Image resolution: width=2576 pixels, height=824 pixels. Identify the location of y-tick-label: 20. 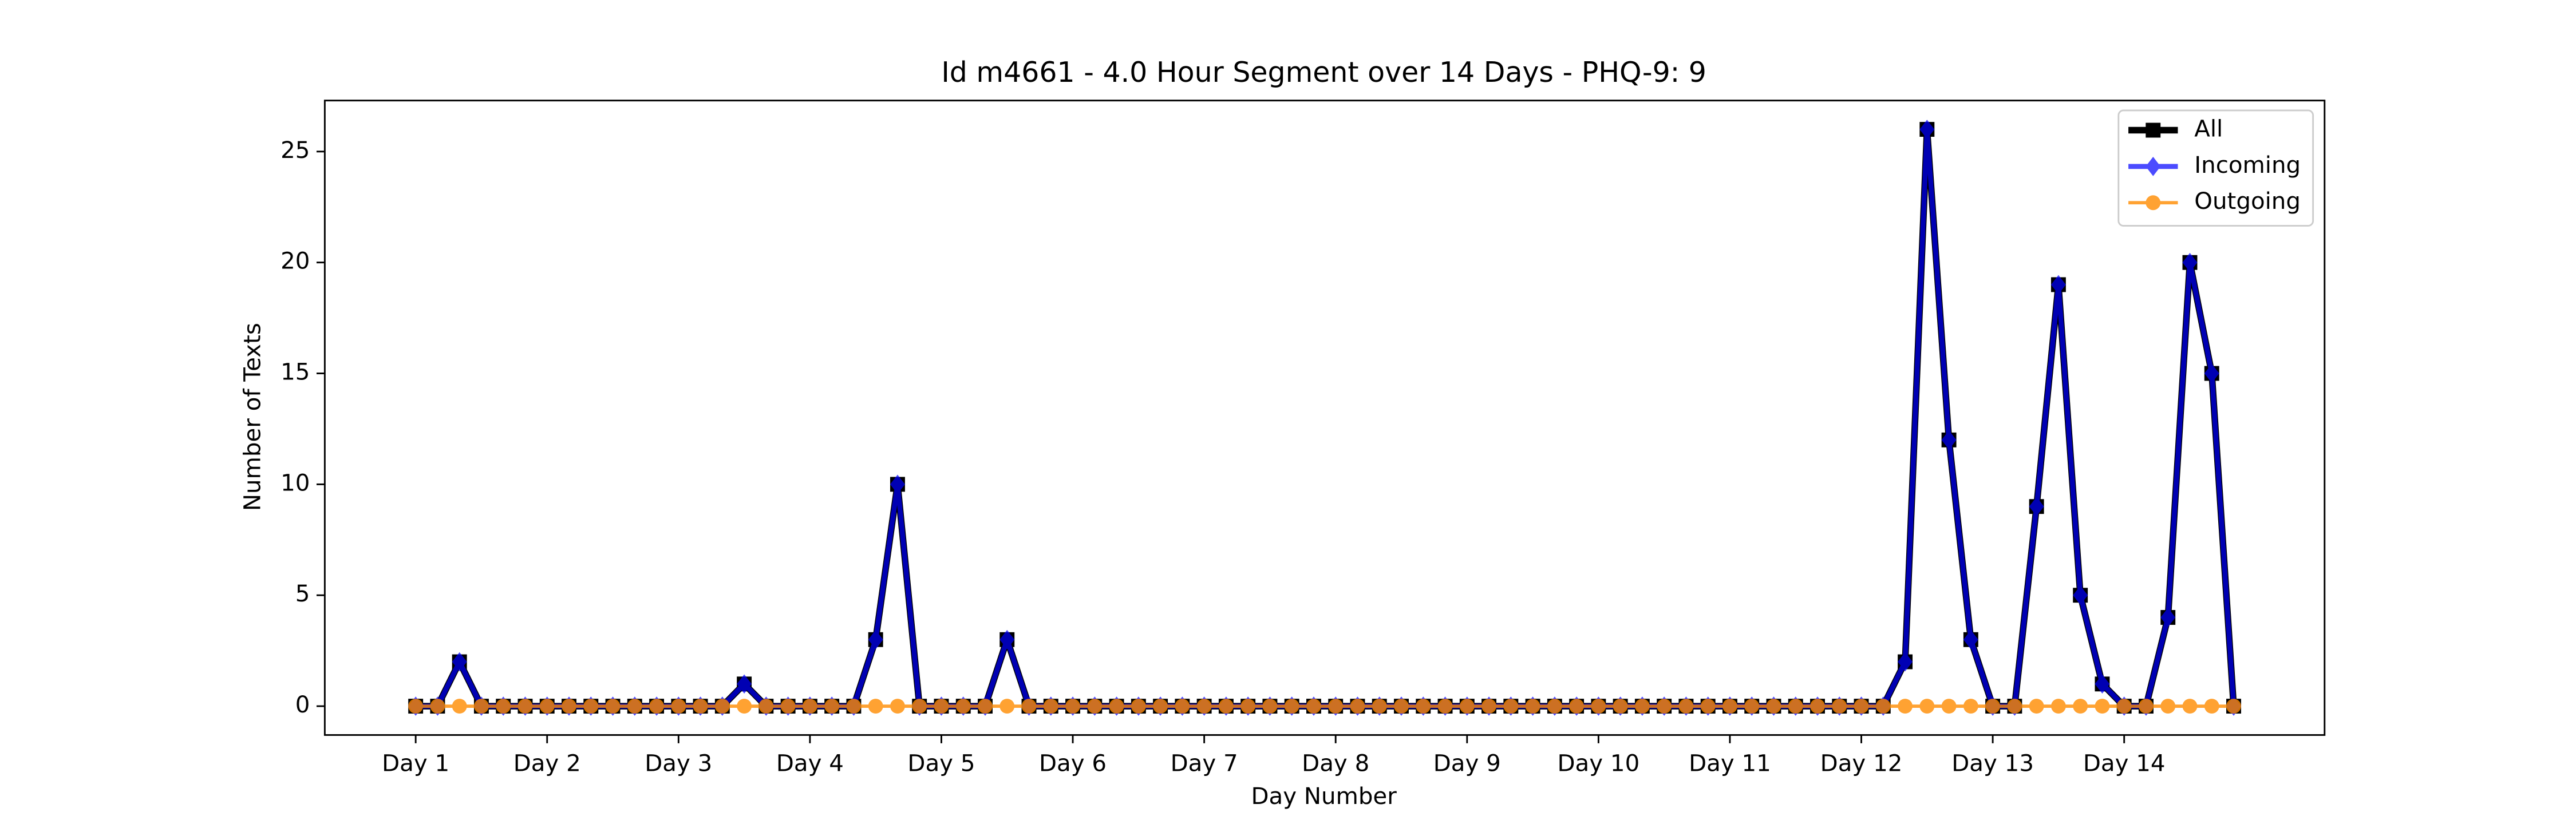
(295, 261).